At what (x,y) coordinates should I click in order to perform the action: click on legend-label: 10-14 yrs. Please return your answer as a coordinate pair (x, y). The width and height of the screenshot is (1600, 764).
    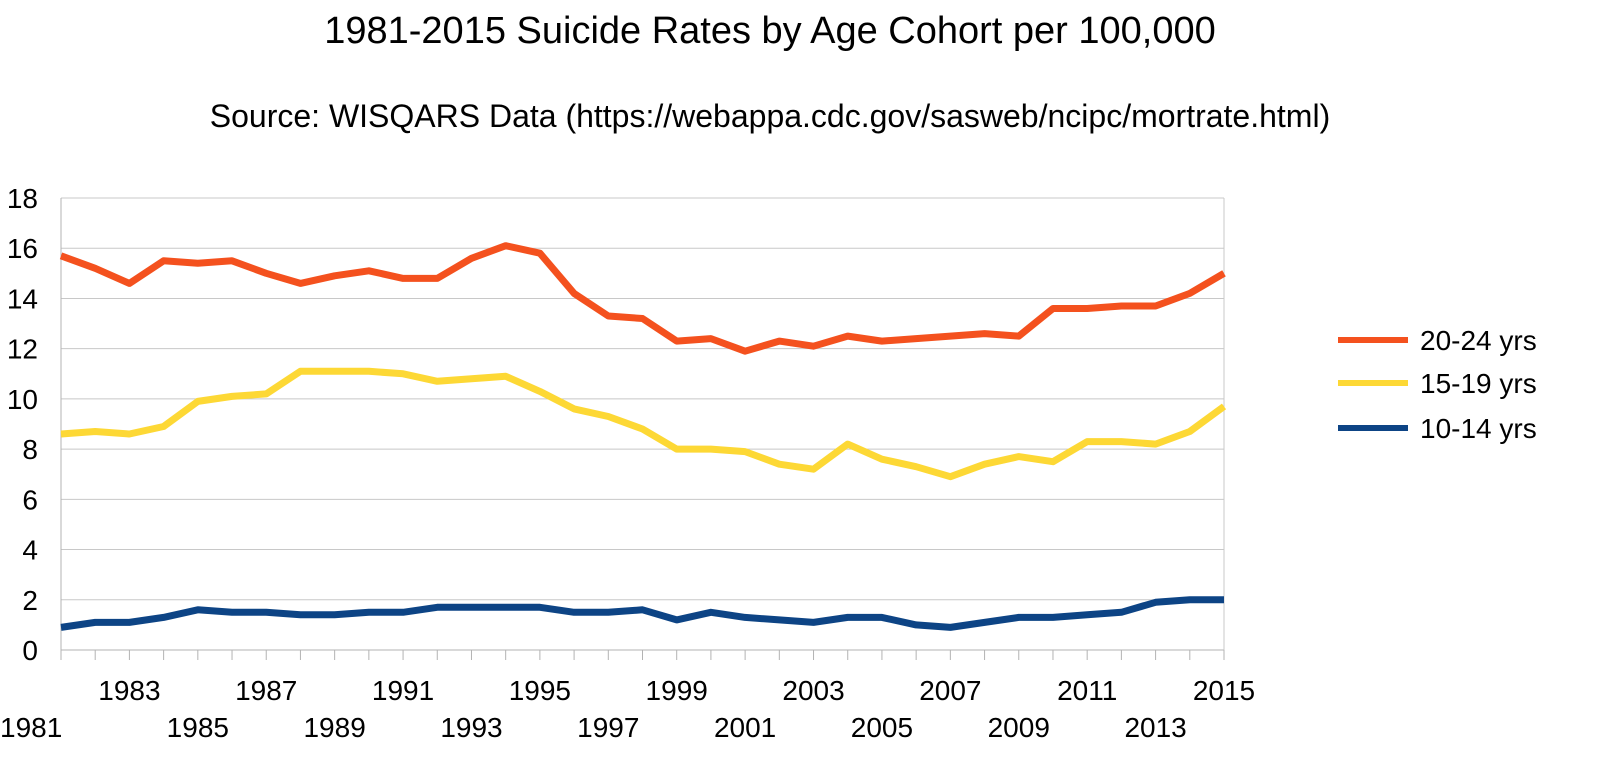
    Looking at the image, I should click on (1478, 428).